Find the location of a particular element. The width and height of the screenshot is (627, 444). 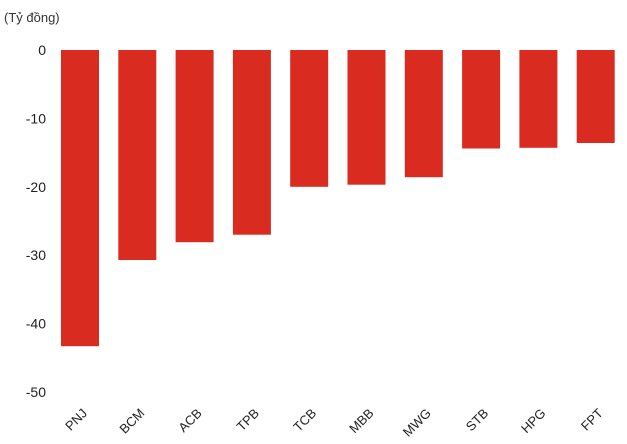

bar-tpb is located at coordinates (251, 142).